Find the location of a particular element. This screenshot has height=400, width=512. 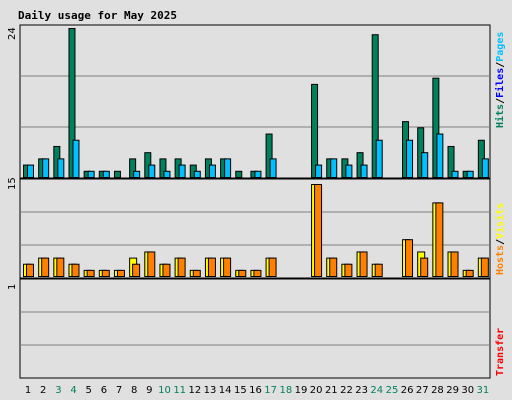

side-legend-pages: Hits/Files/Pages is located at coordinates (500, 80).